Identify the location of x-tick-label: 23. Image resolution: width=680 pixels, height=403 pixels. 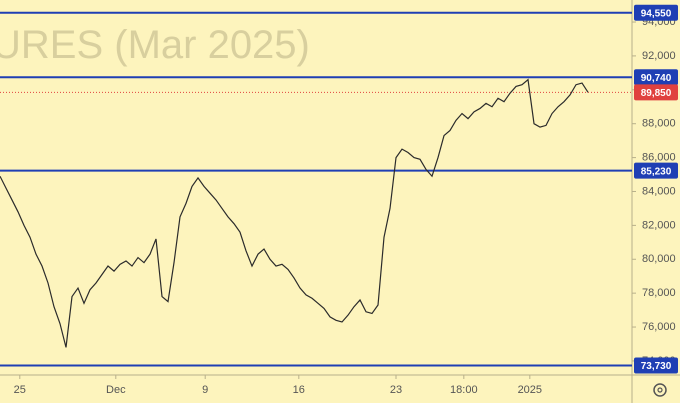
(396, 390).